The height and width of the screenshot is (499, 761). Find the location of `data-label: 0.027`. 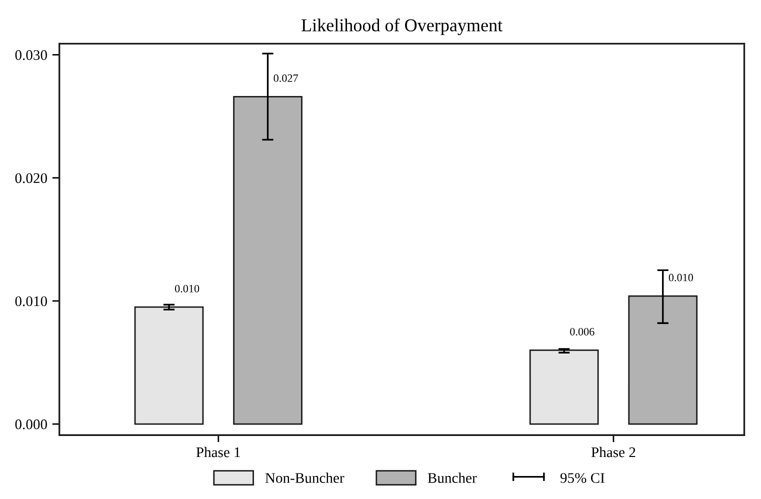

data-label: 0.027 is located at coordinates (286, 78).